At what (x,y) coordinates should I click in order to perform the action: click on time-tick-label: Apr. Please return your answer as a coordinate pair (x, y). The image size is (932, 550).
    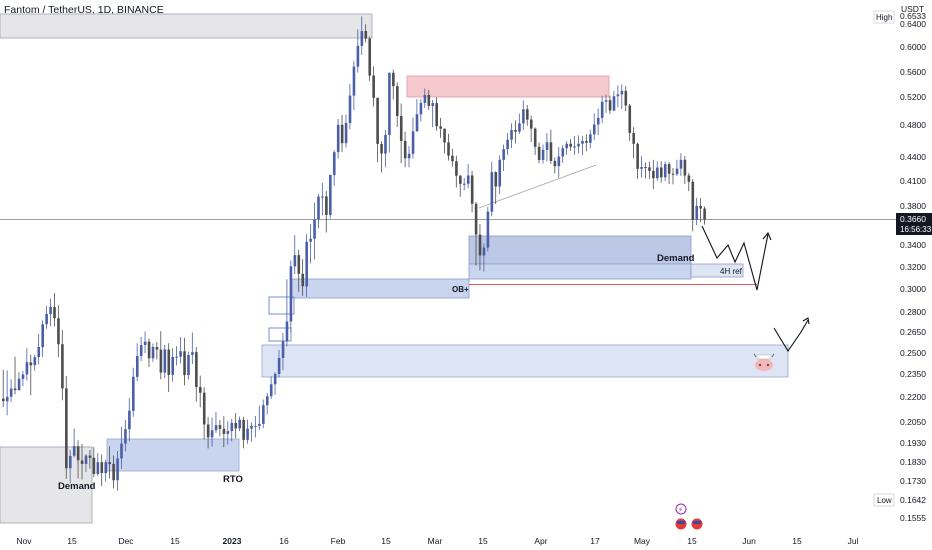
    Looking at the image, I should click on (540, 541).